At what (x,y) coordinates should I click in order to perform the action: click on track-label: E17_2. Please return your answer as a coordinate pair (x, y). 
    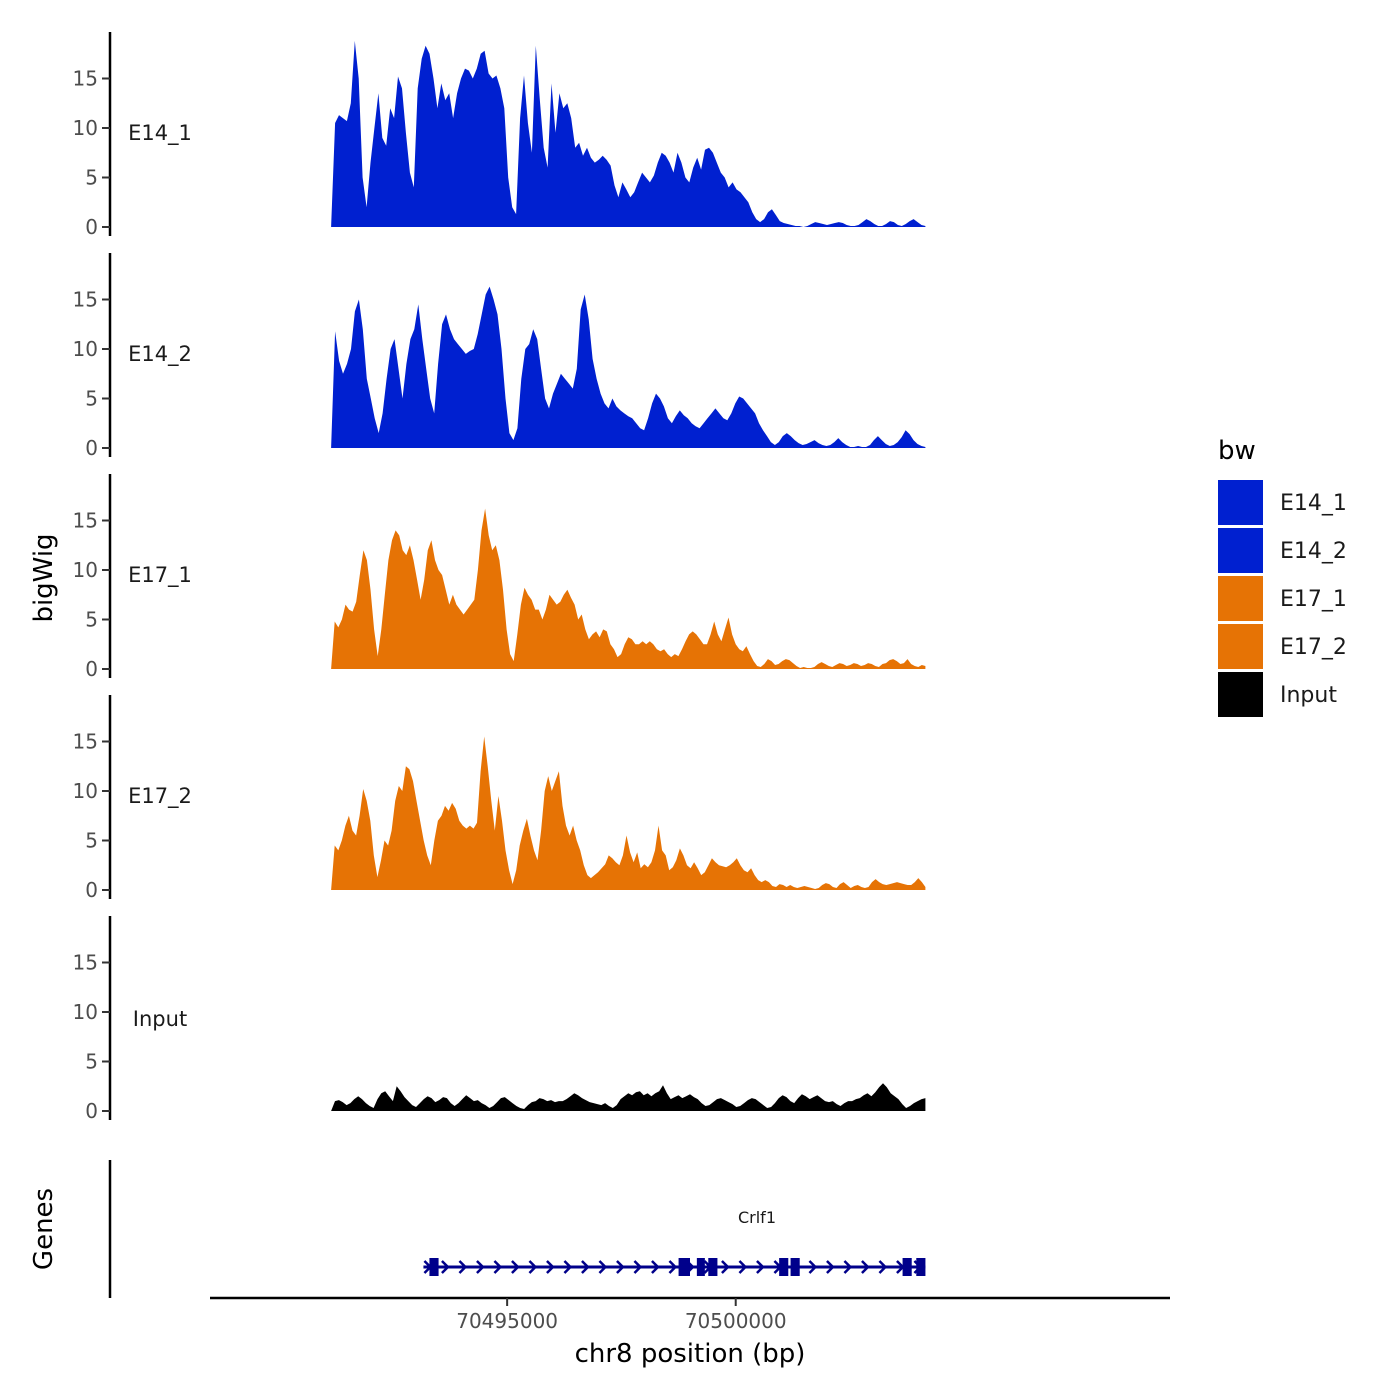
    Looking at the image, I should click on (160, 796).